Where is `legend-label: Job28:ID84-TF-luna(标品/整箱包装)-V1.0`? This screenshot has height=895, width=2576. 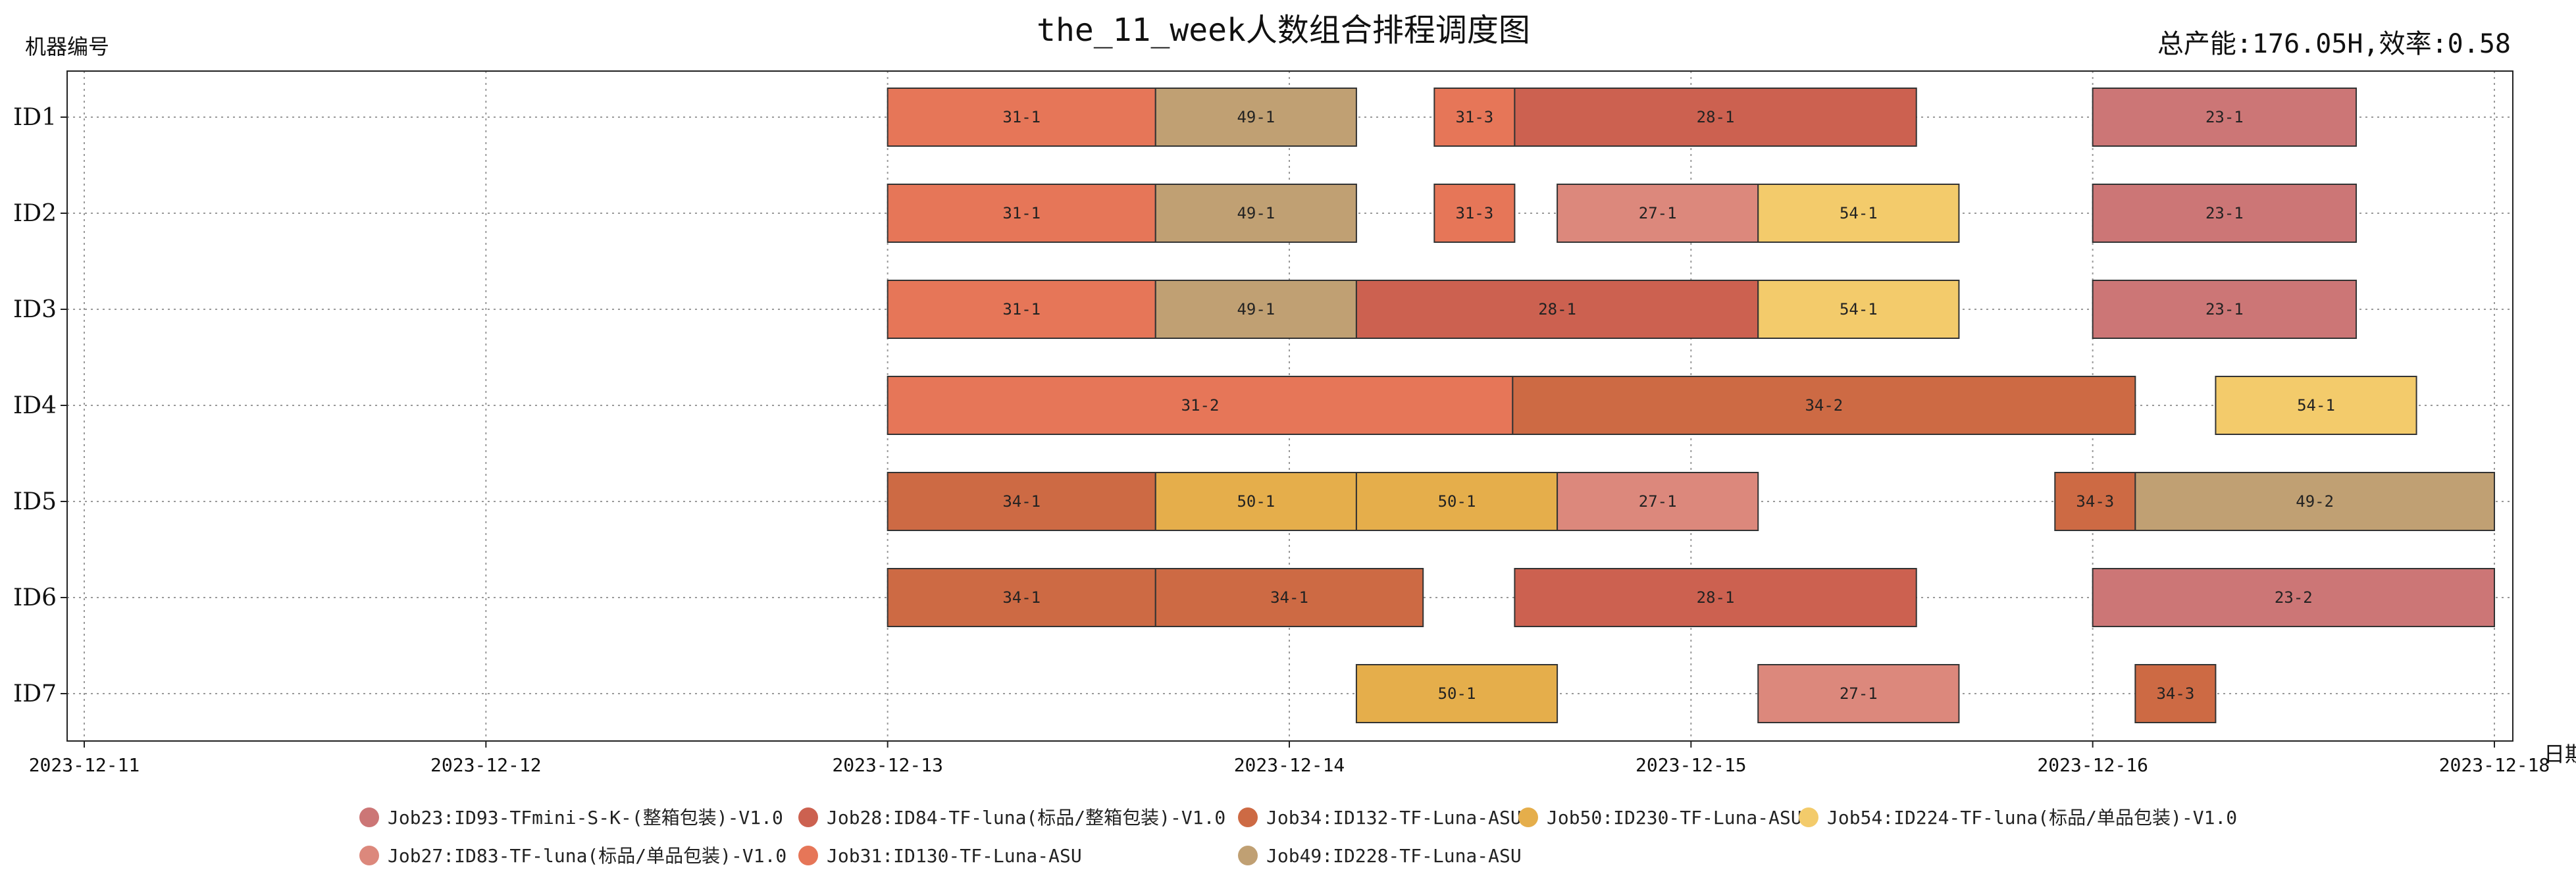
legend-label: Job28:ID84-TF-luna(标品/整箱包装)-V1.0 is located at coordinates (1026, 818).